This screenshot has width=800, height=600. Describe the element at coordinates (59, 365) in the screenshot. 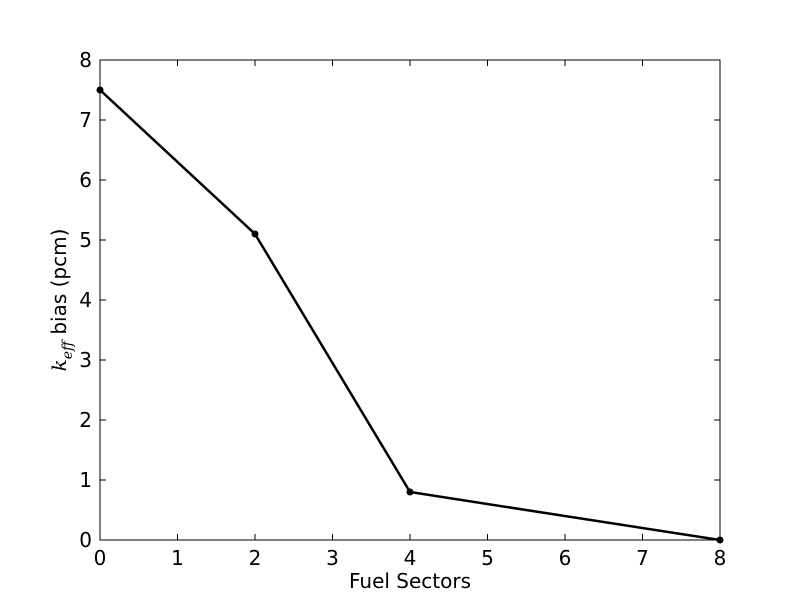

I see `y-axis-label-symbol: k` at that location.